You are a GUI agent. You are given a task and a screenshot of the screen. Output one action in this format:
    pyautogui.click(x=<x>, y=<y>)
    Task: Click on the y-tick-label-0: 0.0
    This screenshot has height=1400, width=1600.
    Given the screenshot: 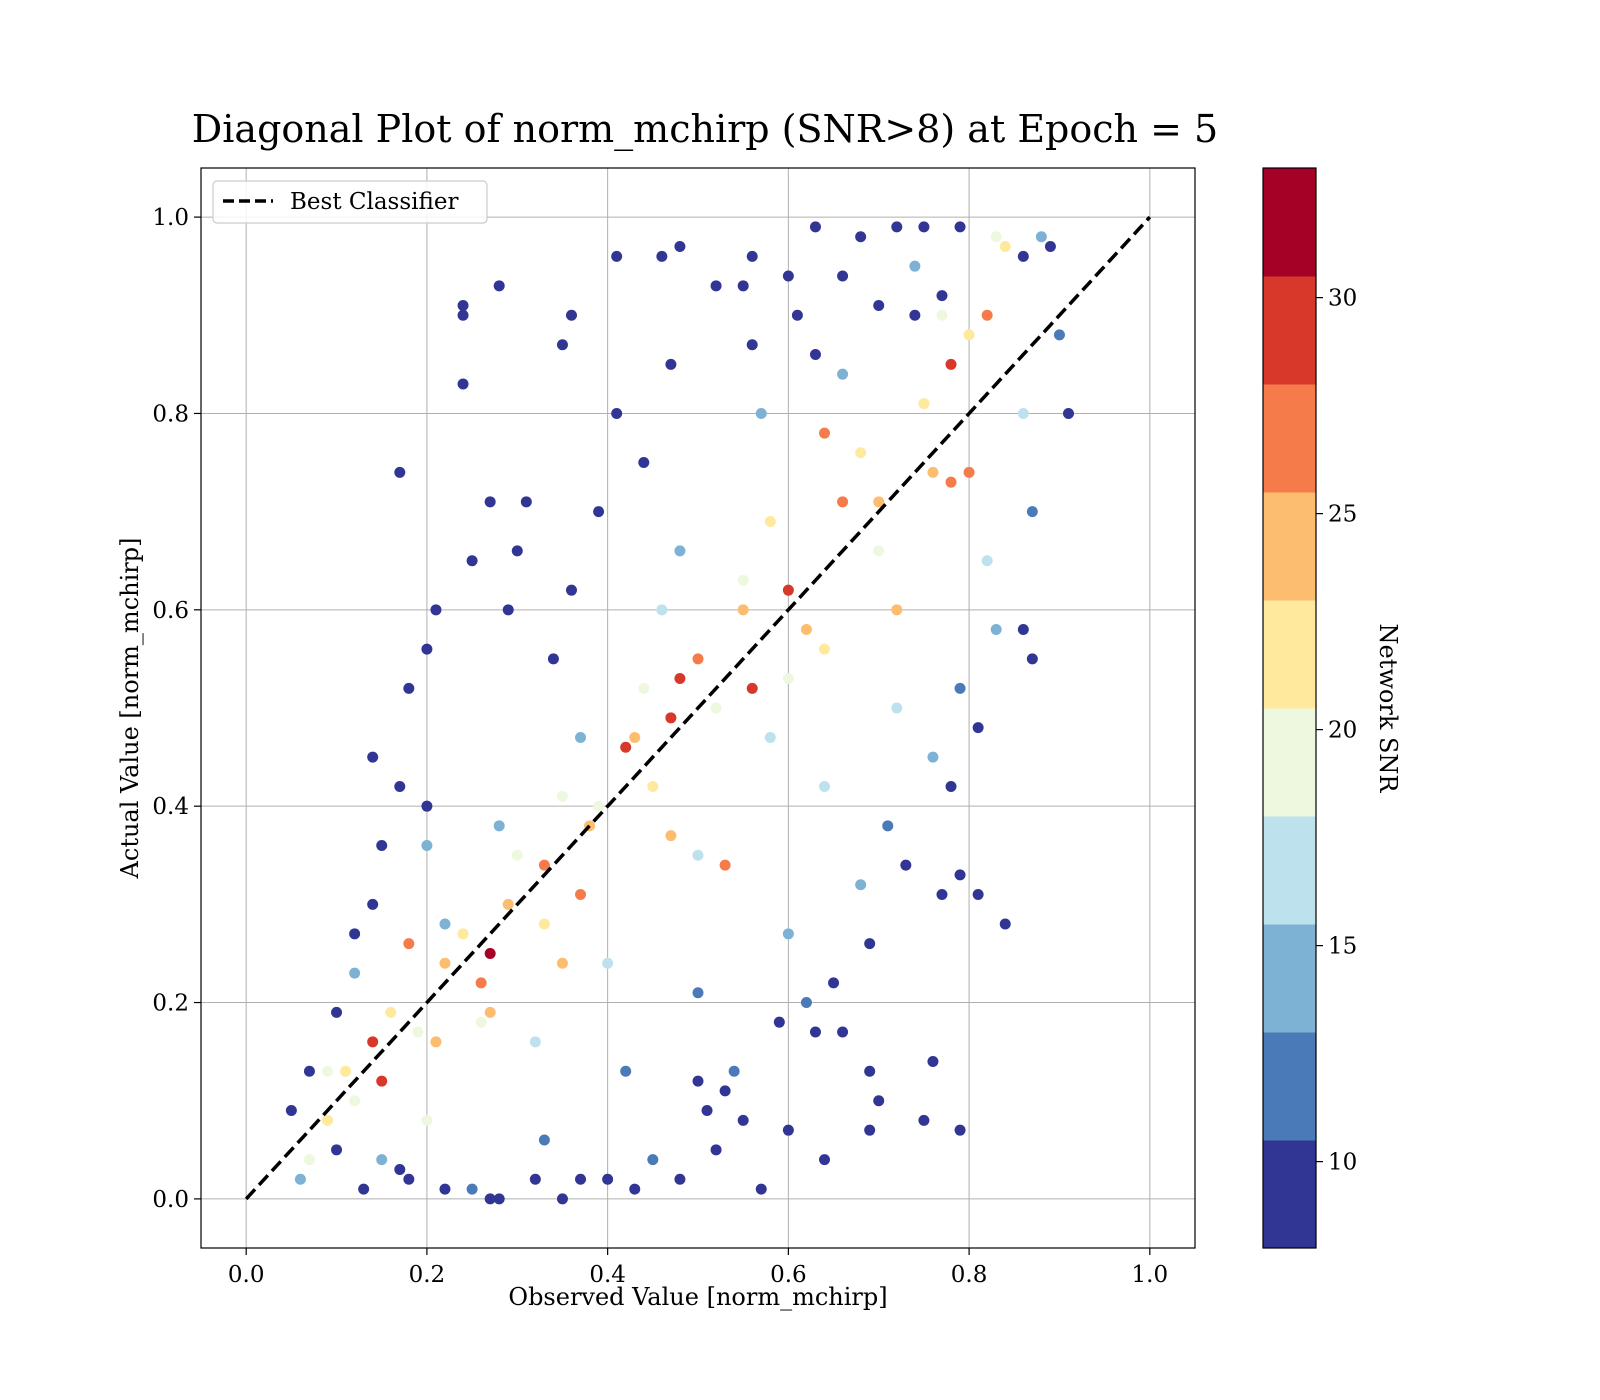 What is the action you would take?
    pyautogui.click(x=170, y=1200)
    